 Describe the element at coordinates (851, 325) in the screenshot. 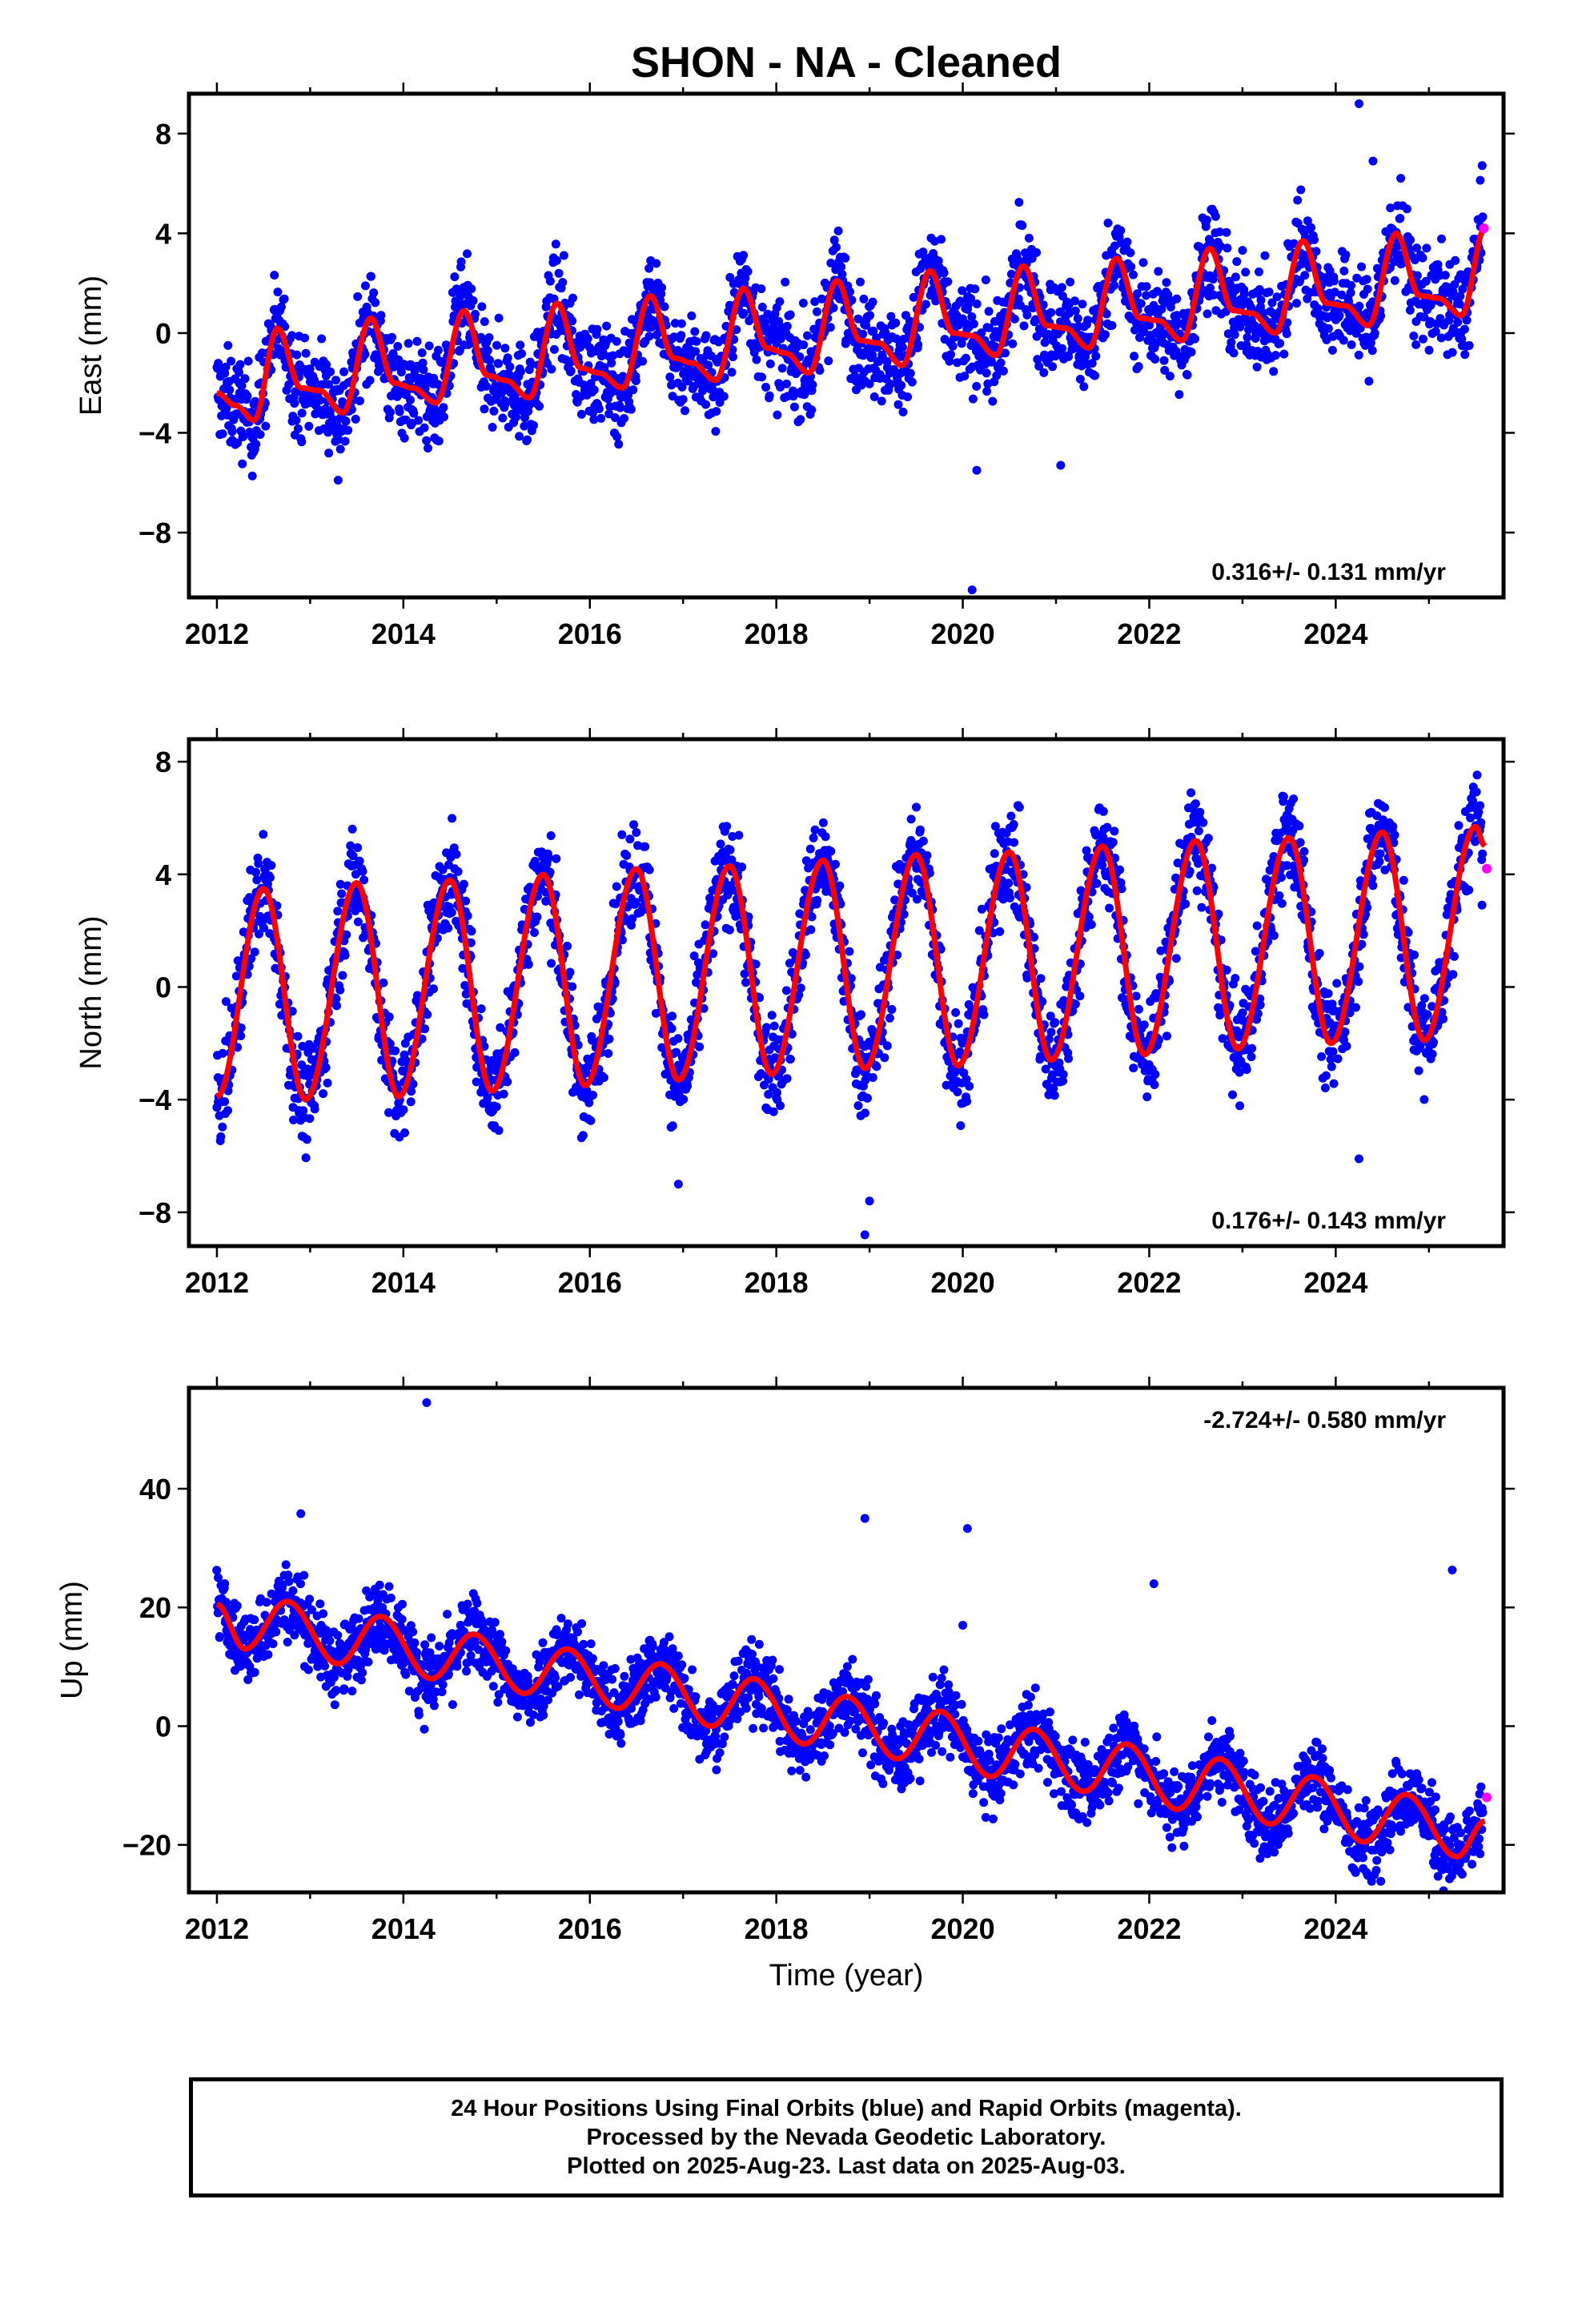

I see `east-model-line` at that location.